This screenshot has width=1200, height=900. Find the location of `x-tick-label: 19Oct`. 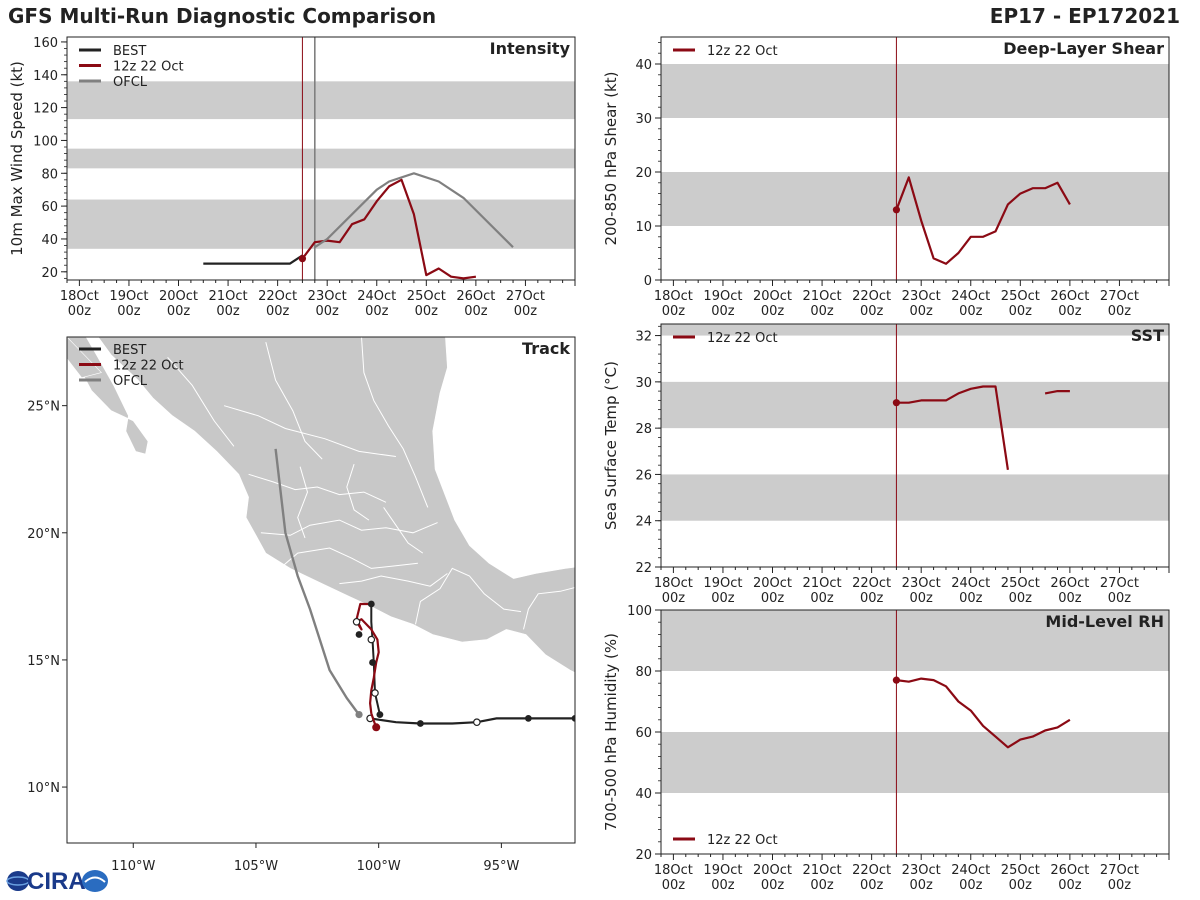

x-tick-label: 19Oct is located at coordinates (722, 296).